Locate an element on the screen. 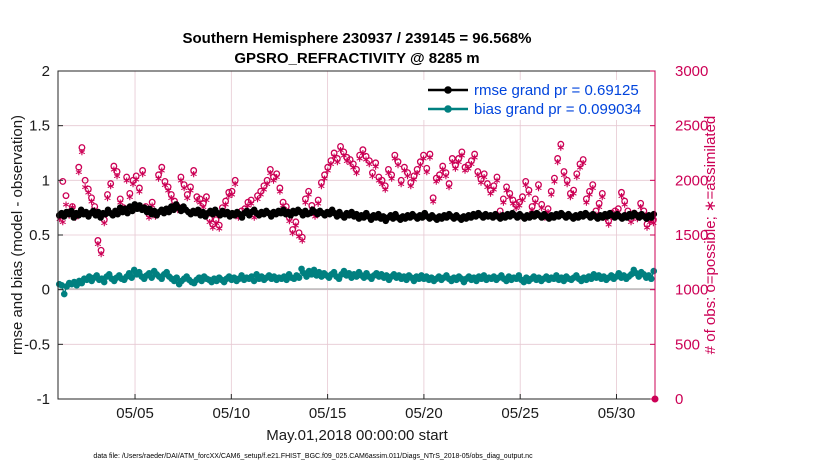  left-tick-label: 0.5 is located at coordinates (39, 235).